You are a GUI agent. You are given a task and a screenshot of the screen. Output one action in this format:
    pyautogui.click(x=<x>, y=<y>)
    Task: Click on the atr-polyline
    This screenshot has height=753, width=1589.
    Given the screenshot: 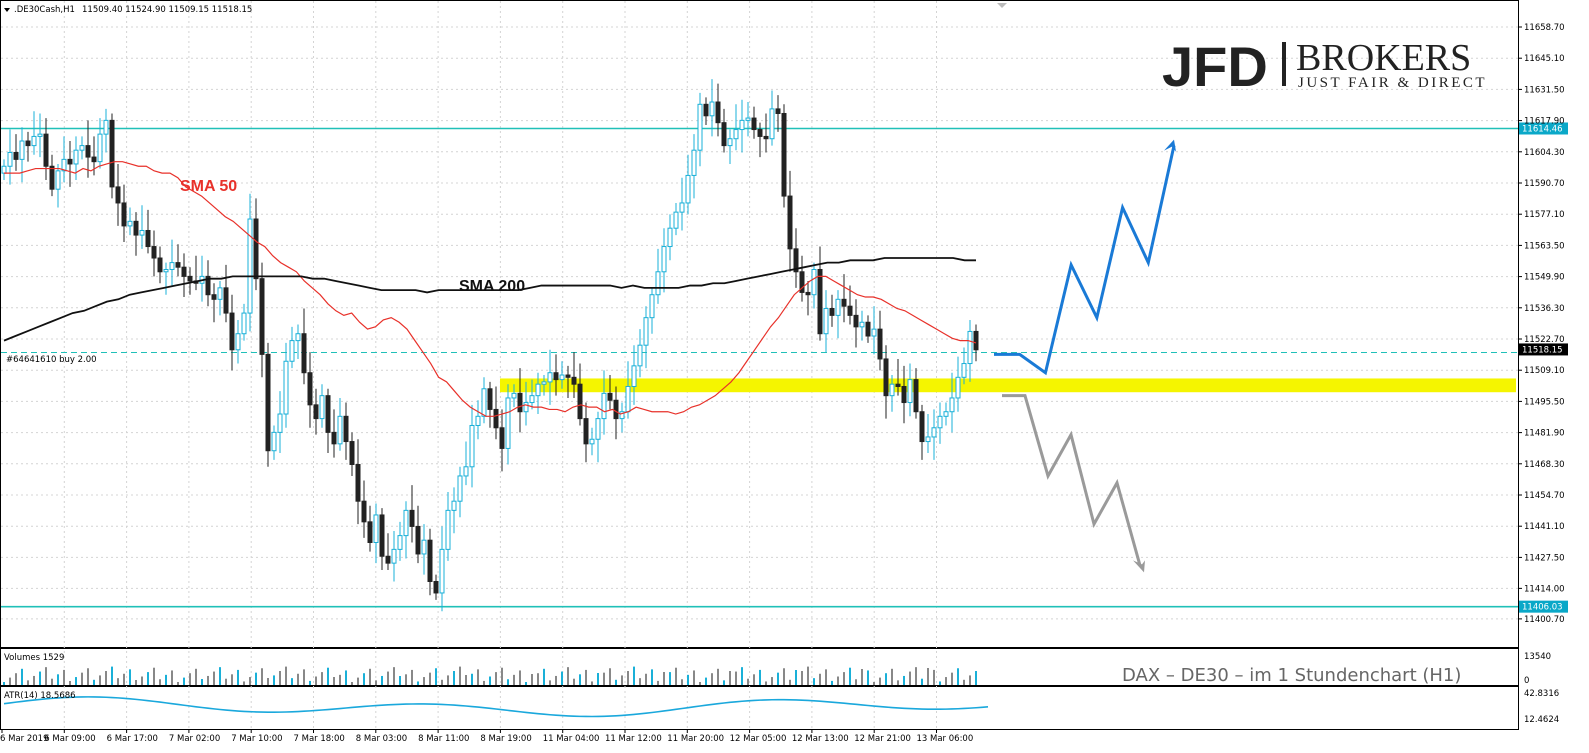 What is the action you would take?
    pyautogui.click(x=496, y=707)
    